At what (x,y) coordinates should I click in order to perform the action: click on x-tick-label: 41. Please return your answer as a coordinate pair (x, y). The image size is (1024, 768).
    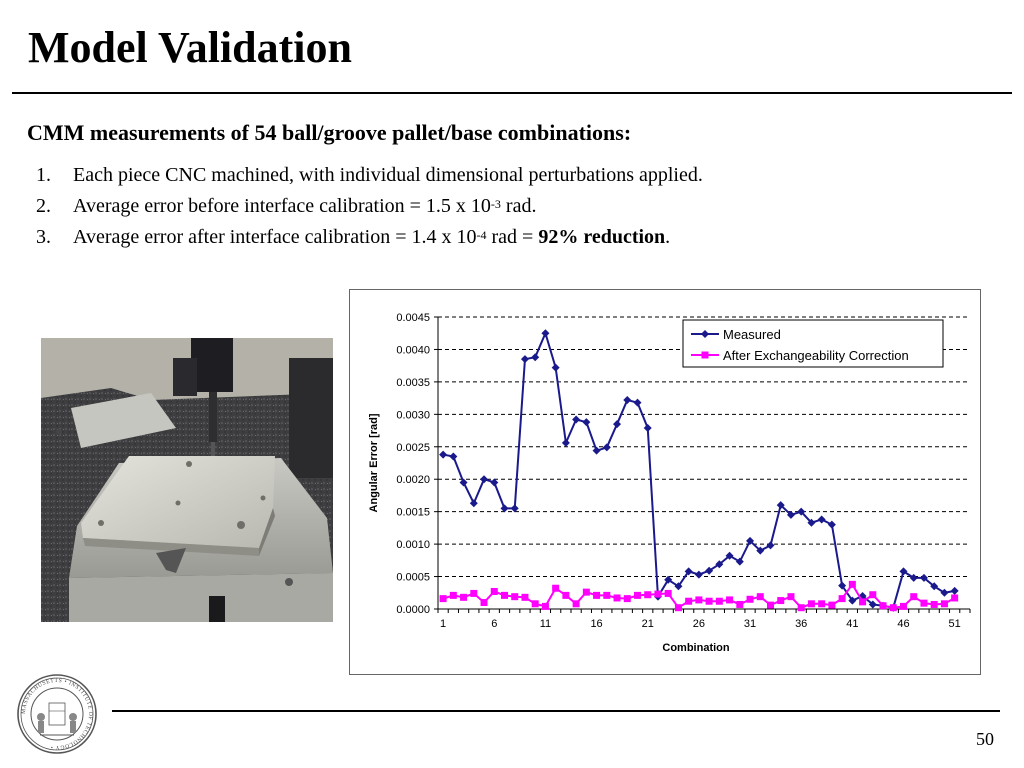
    Looking at the image, I should click on (852, 624).